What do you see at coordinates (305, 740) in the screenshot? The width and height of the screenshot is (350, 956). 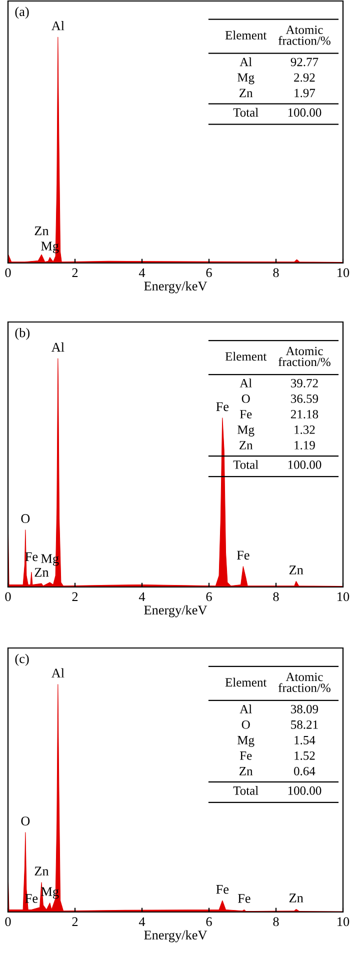 I see `annotation: 1.54` at bounding box center [305, 740].